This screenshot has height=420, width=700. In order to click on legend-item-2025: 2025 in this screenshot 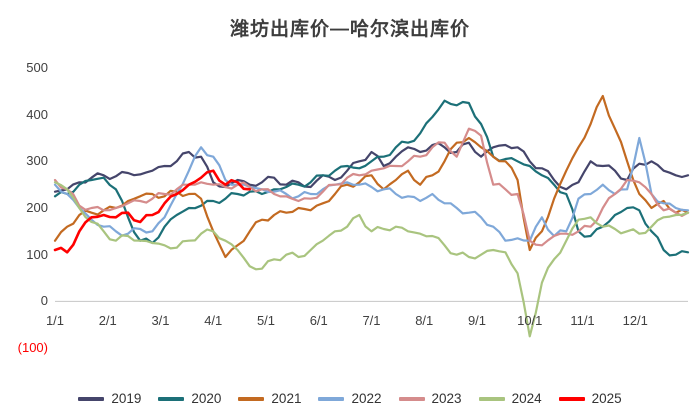, I will do `click(590, 398)`.